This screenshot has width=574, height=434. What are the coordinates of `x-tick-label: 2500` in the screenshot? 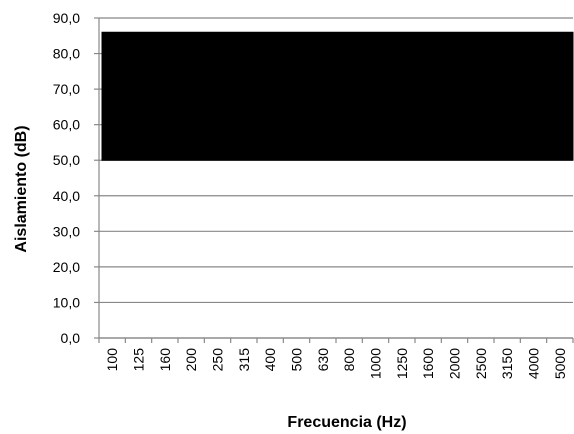 It's located at (481, 363).